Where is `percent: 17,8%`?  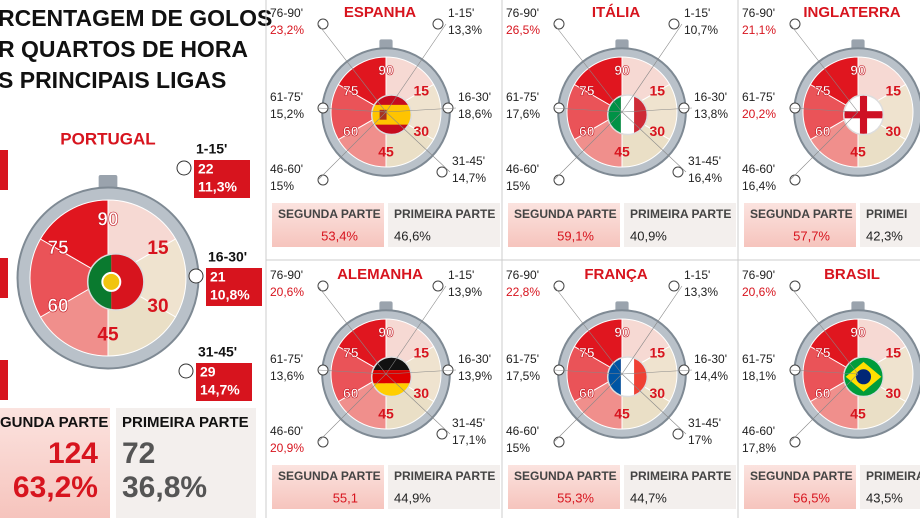 percent: 17,8% is located at coordinates (759, 448).